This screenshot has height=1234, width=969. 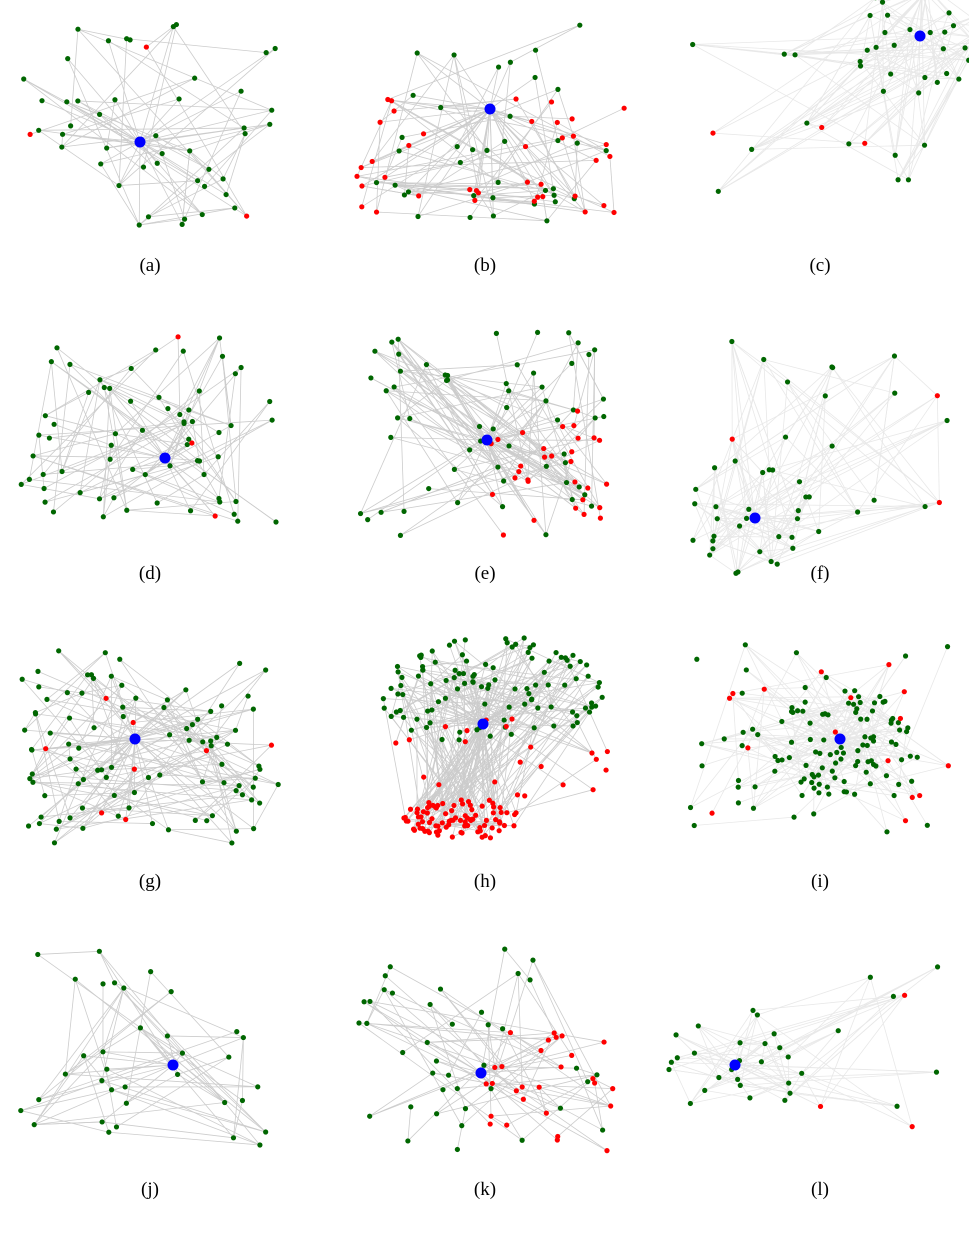 I want to click on network-graph, so click(x=803, y=1047).